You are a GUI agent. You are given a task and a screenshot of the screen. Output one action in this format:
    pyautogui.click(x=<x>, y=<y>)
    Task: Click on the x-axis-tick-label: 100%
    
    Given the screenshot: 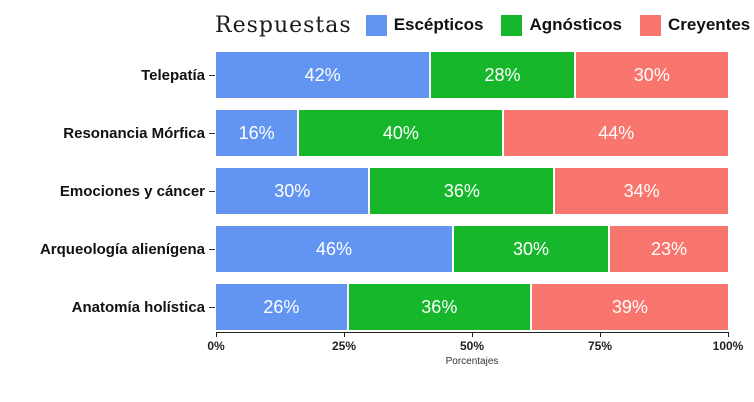 What is the action you would take?
    pyautogui.click(x=728, y=346)
    